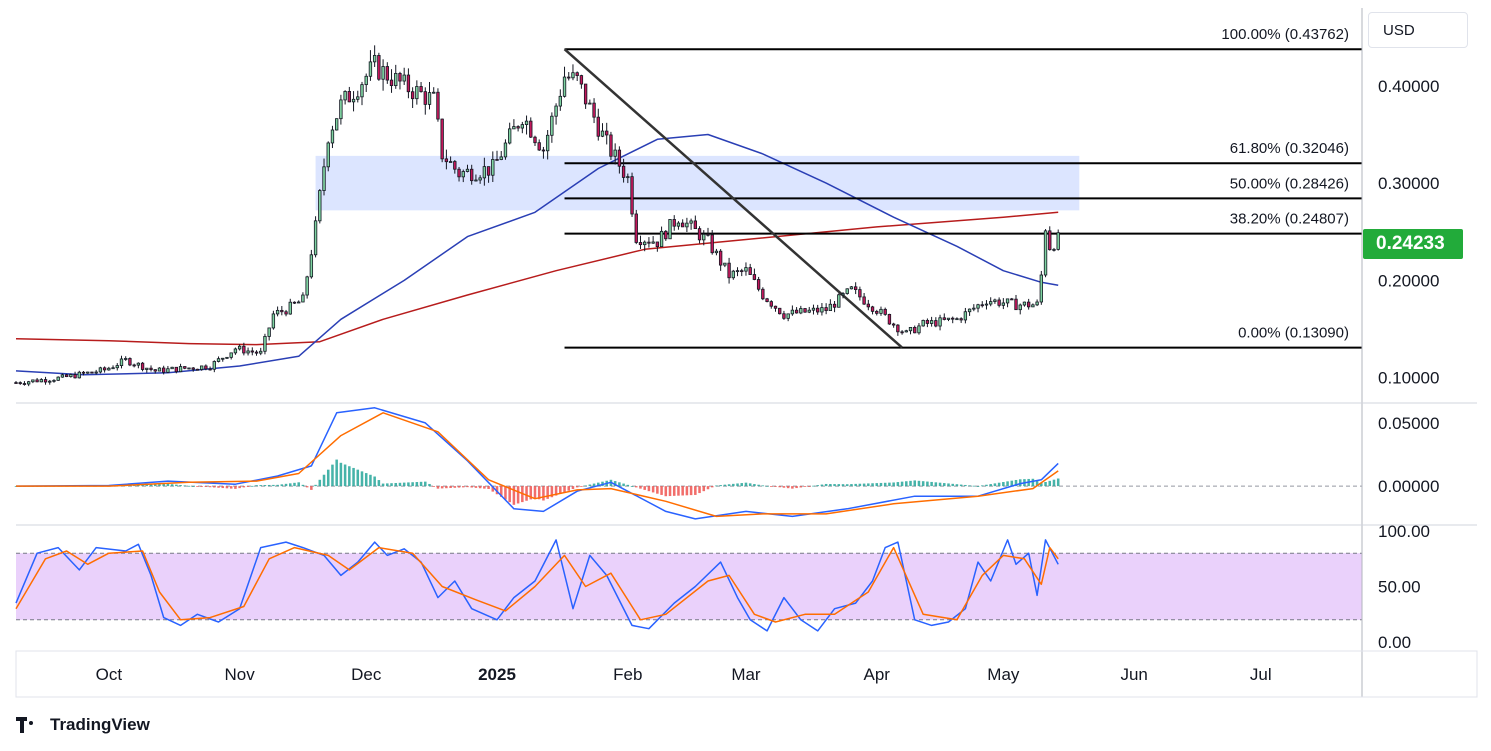 The height and width of the screenshot is (751, 1491). I want to click on time-axis-tick-label: Jun, so click(1133, 674).